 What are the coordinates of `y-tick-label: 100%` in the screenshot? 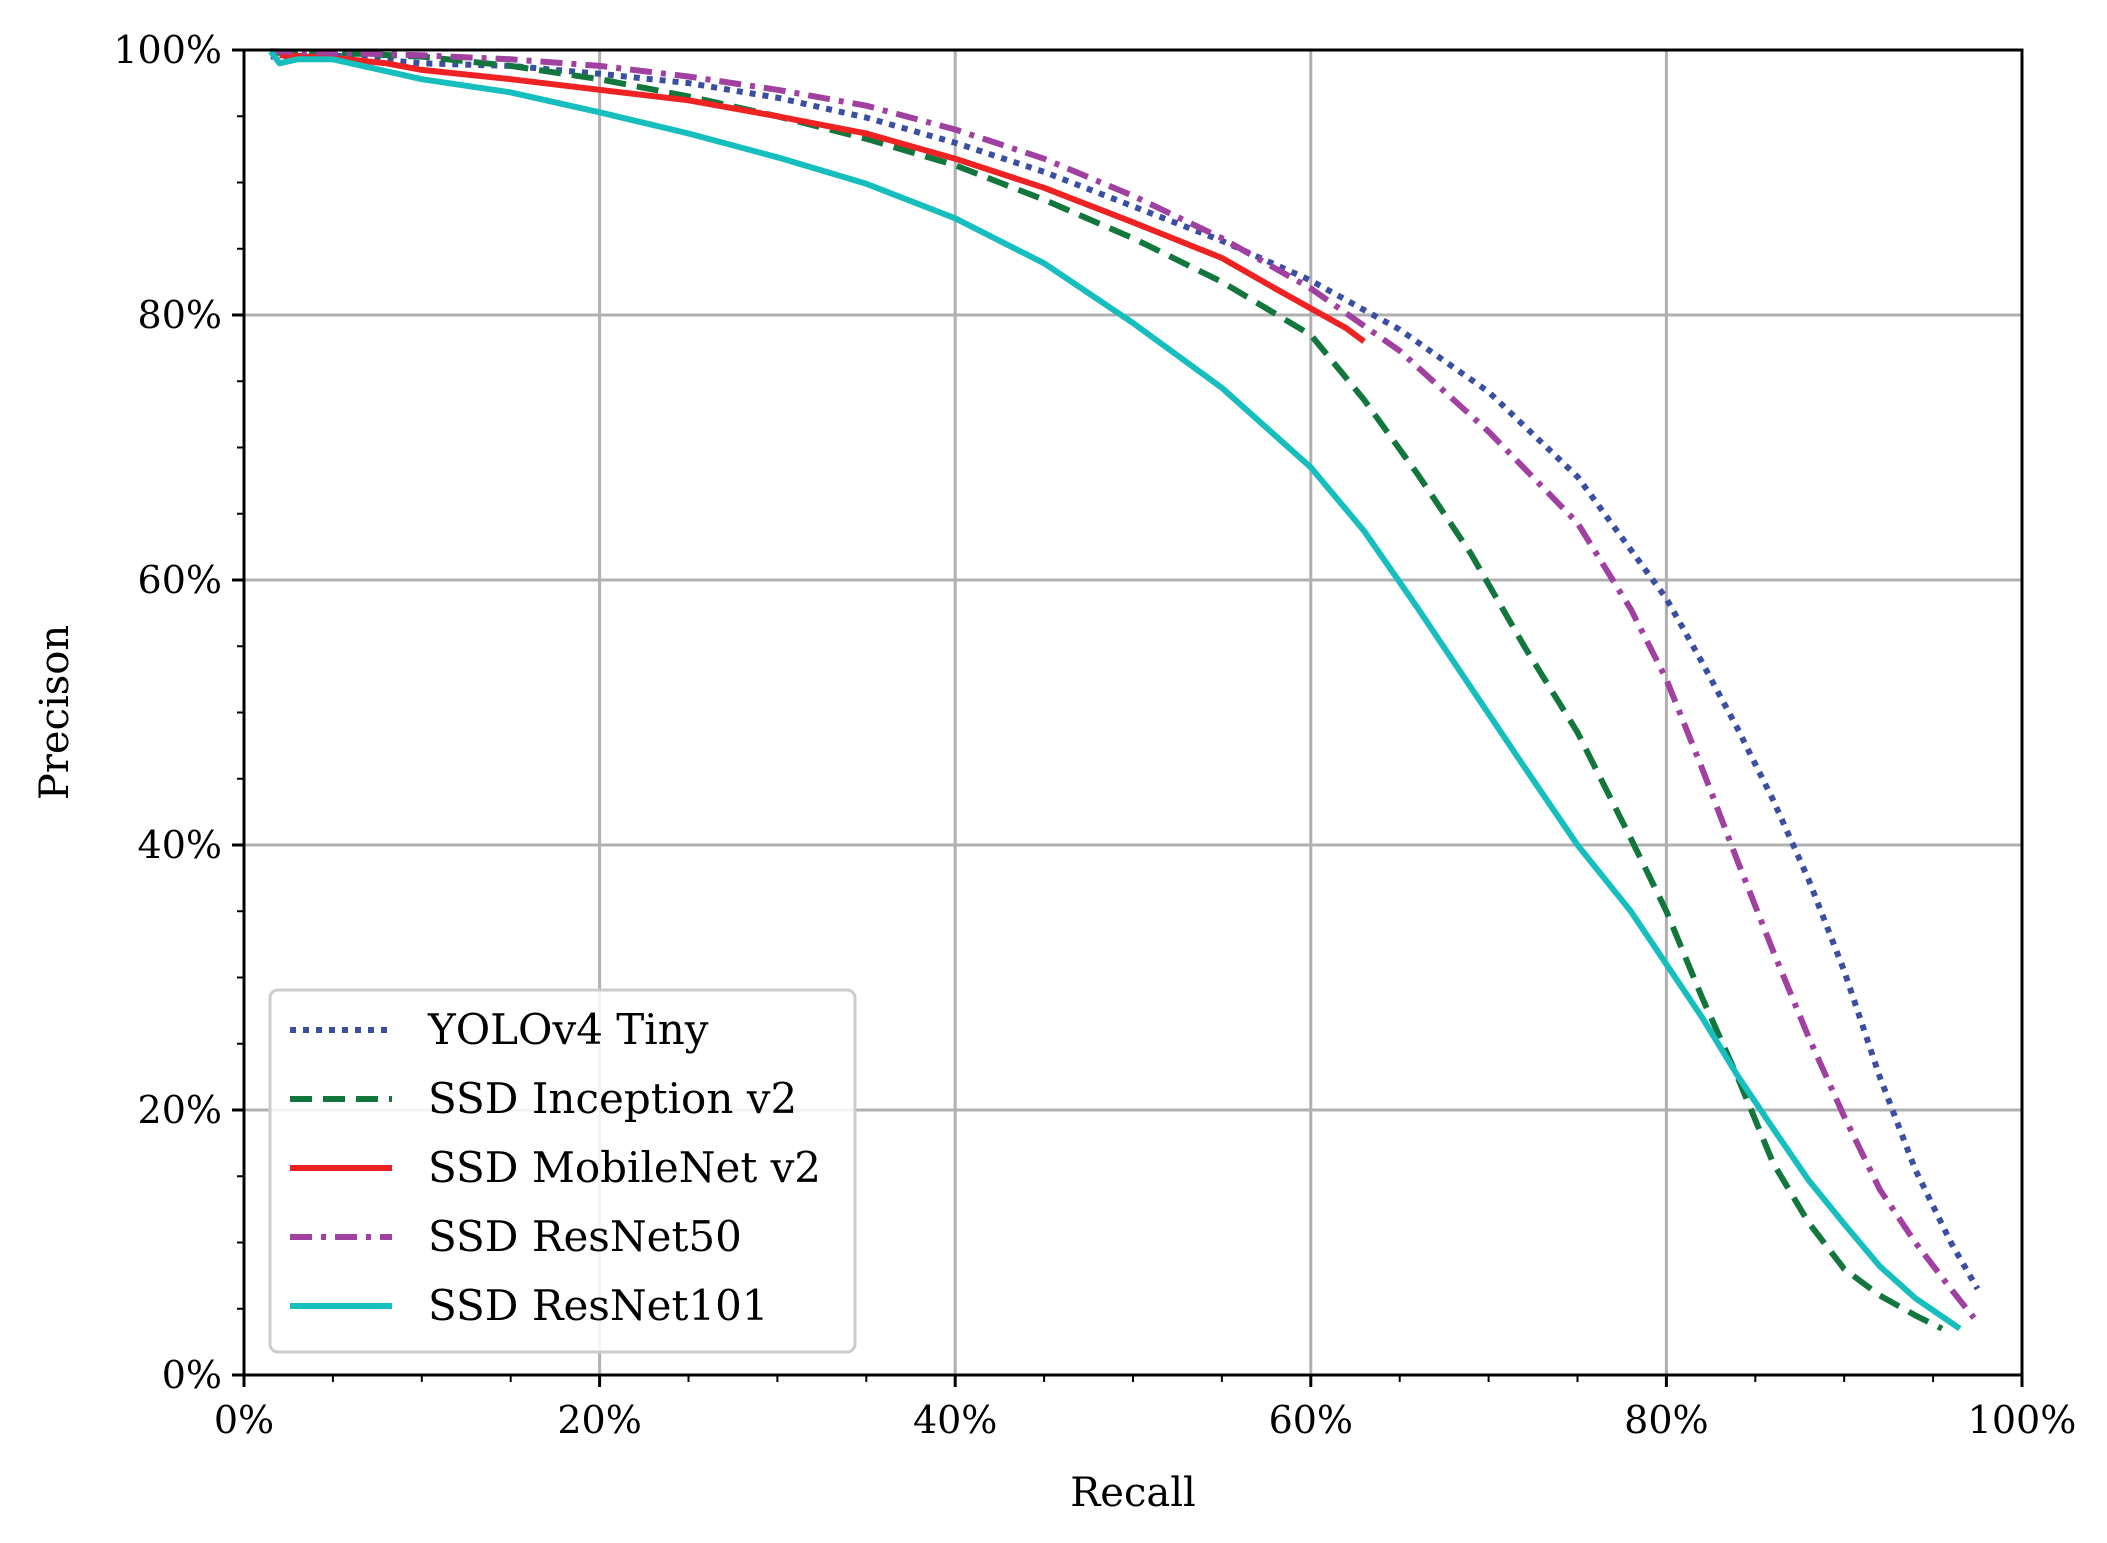 It's located at (167, 50).